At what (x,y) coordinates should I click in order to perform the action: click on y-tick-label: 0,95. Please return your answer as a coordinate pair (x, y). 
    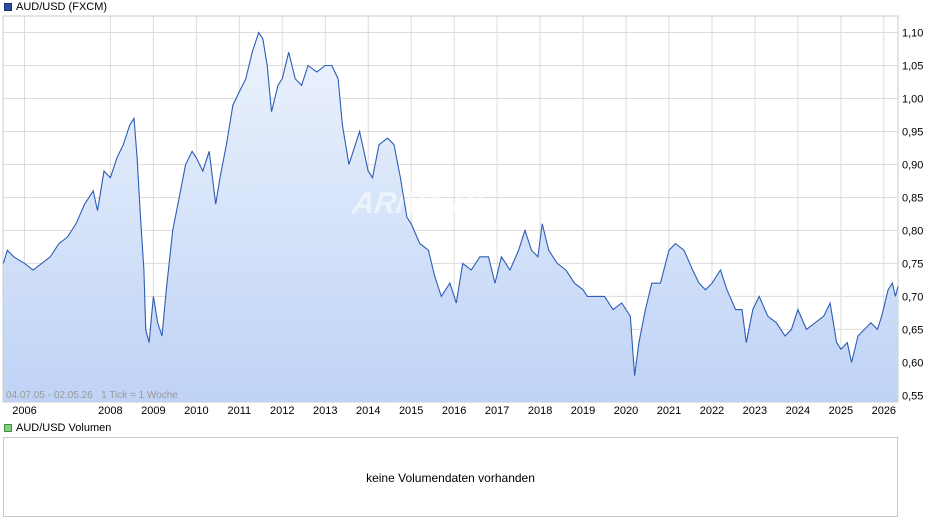
    Looking at the image, I should click on (912, 132).